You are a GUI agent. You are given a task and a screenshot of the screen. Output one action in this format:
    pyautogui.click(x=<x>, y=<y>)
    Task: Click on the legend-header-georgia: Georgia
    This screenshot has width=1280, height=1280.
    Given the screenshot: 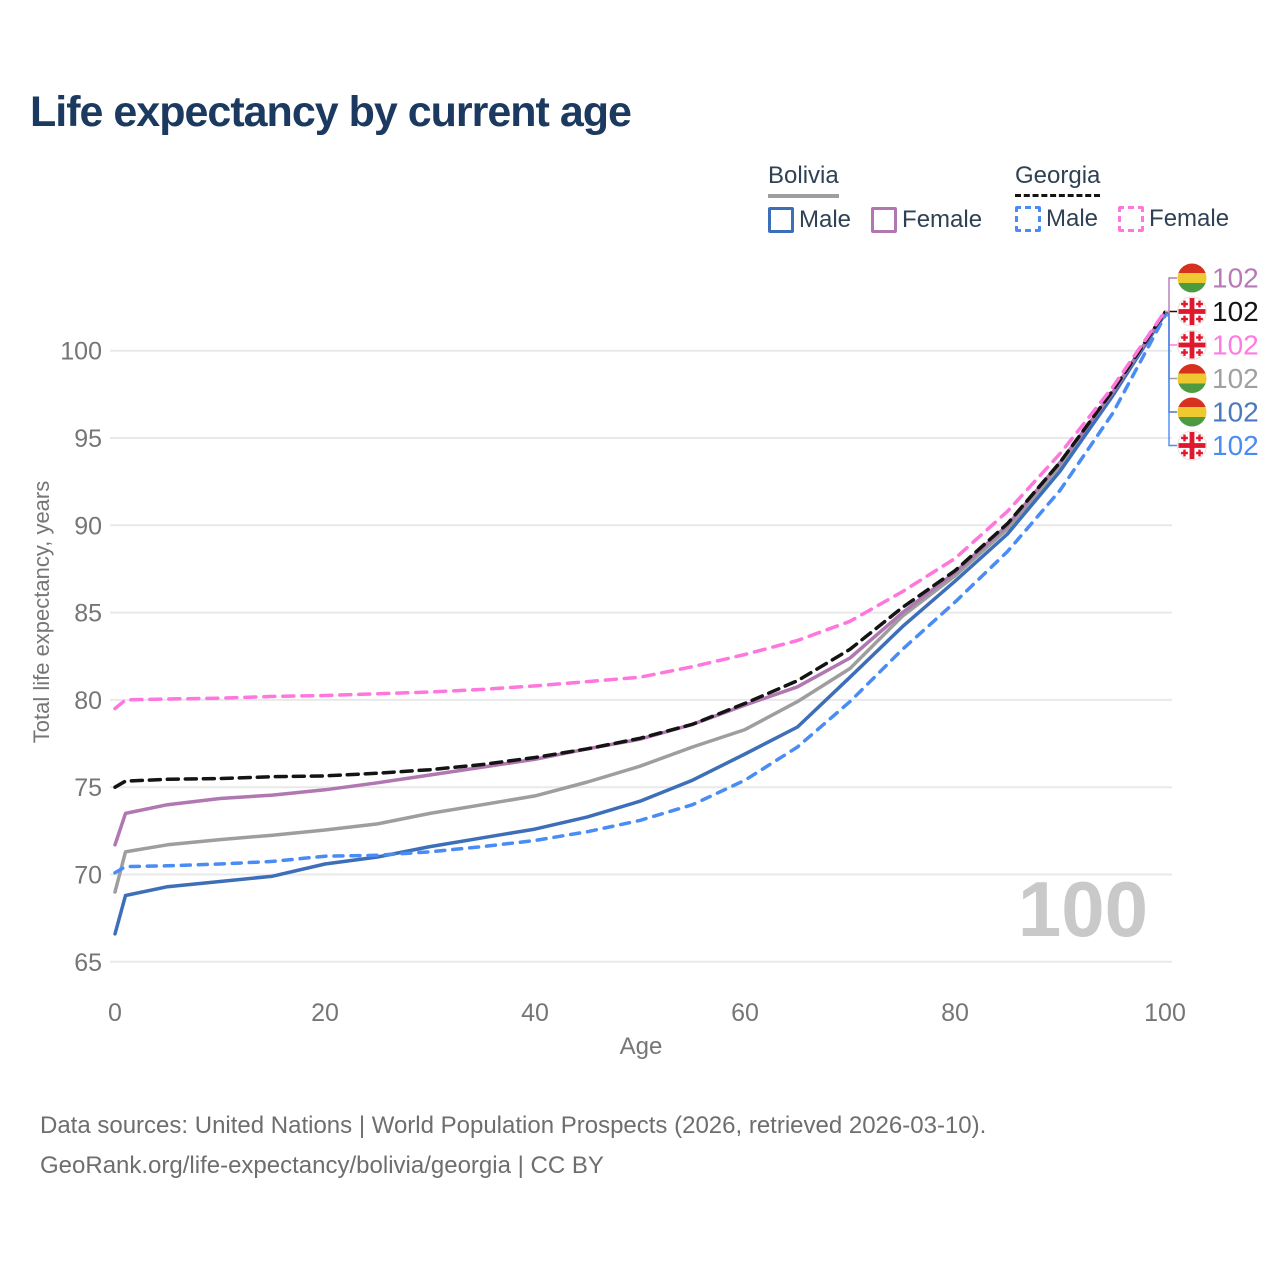 What is the action you would take?
    pyautogui.click(x=1058, y=179)
    